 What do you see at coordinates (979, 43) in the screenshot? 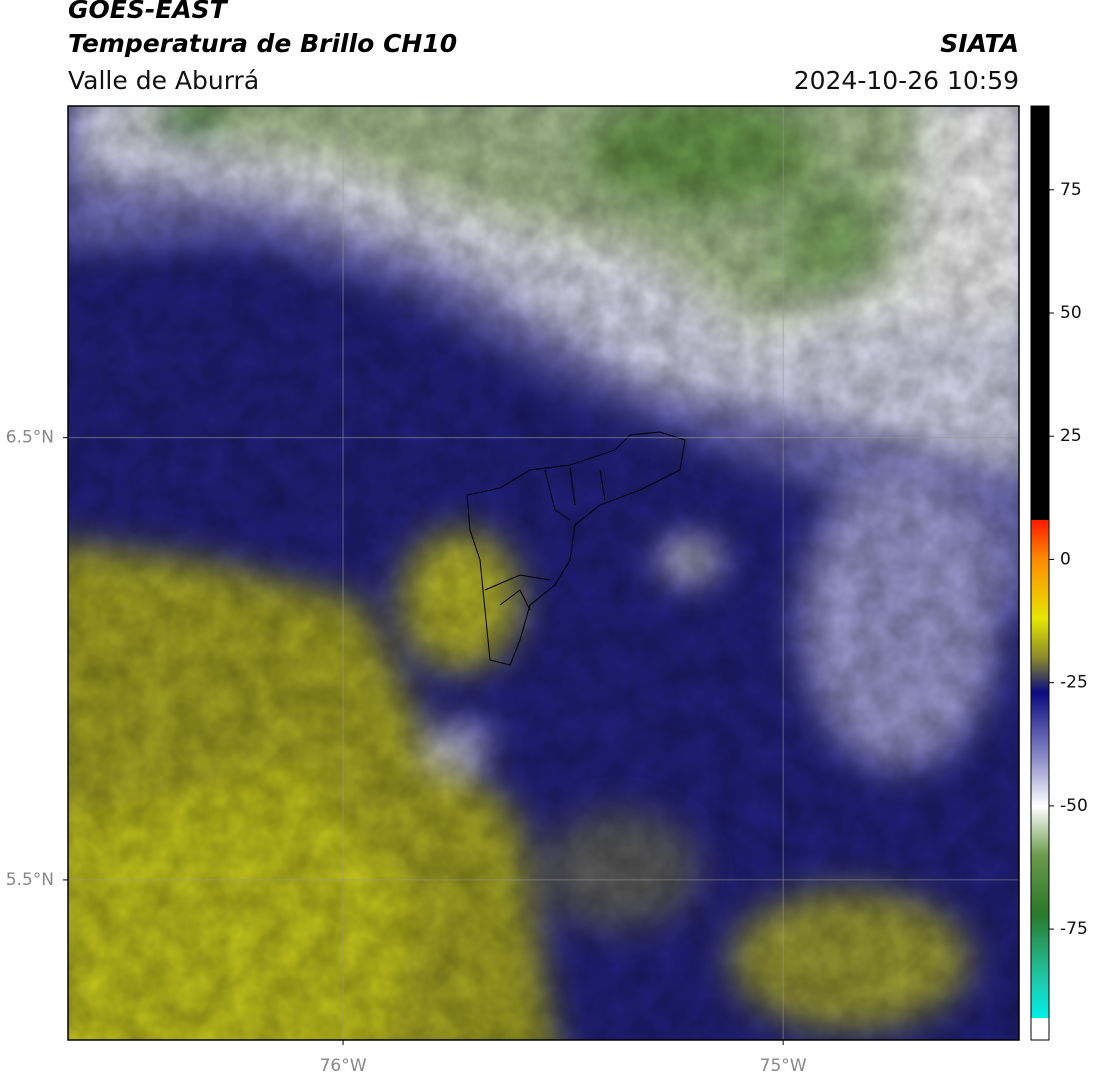
I see `source: SIATA` at bounding box center [979, 43].